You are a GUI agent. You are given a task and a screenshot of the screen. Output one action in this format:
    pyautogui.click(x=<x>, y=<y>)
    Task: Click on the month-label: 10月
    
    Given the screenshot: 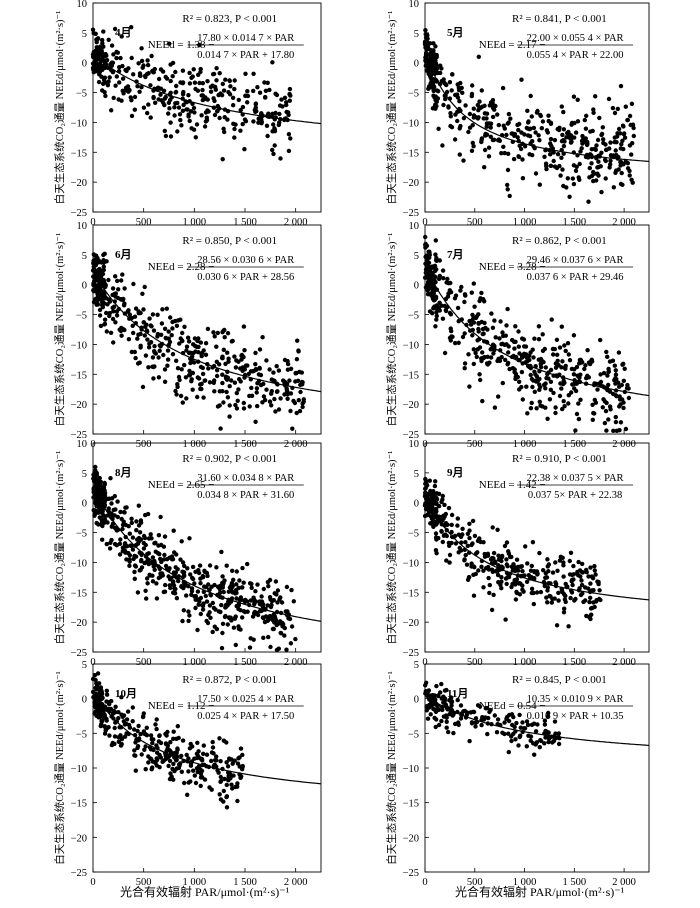 What is the action you would take?
    pyautogui.click(x=126, y=693)
    